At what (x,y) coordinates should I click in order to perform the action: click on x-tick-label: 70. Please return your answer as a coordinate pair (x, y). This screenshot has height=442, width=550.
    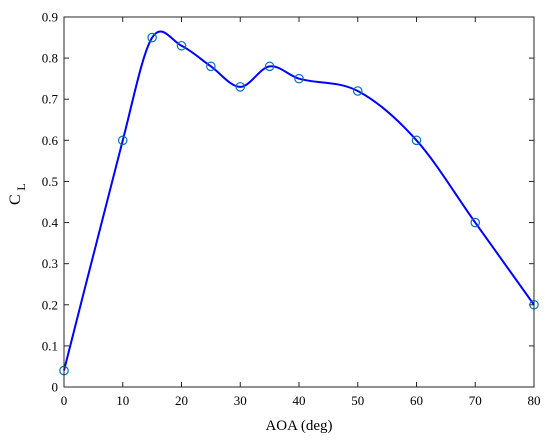
    Looking at the image, I should click on (475, 400).